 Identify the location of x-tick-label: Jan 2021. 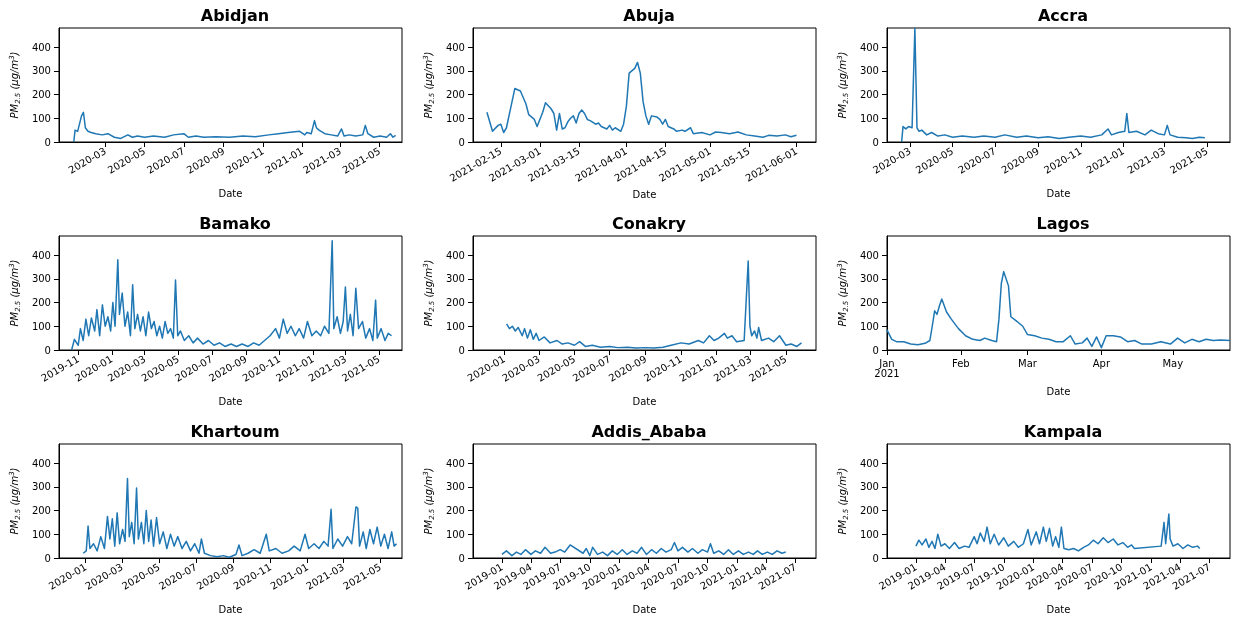
(887, 368).